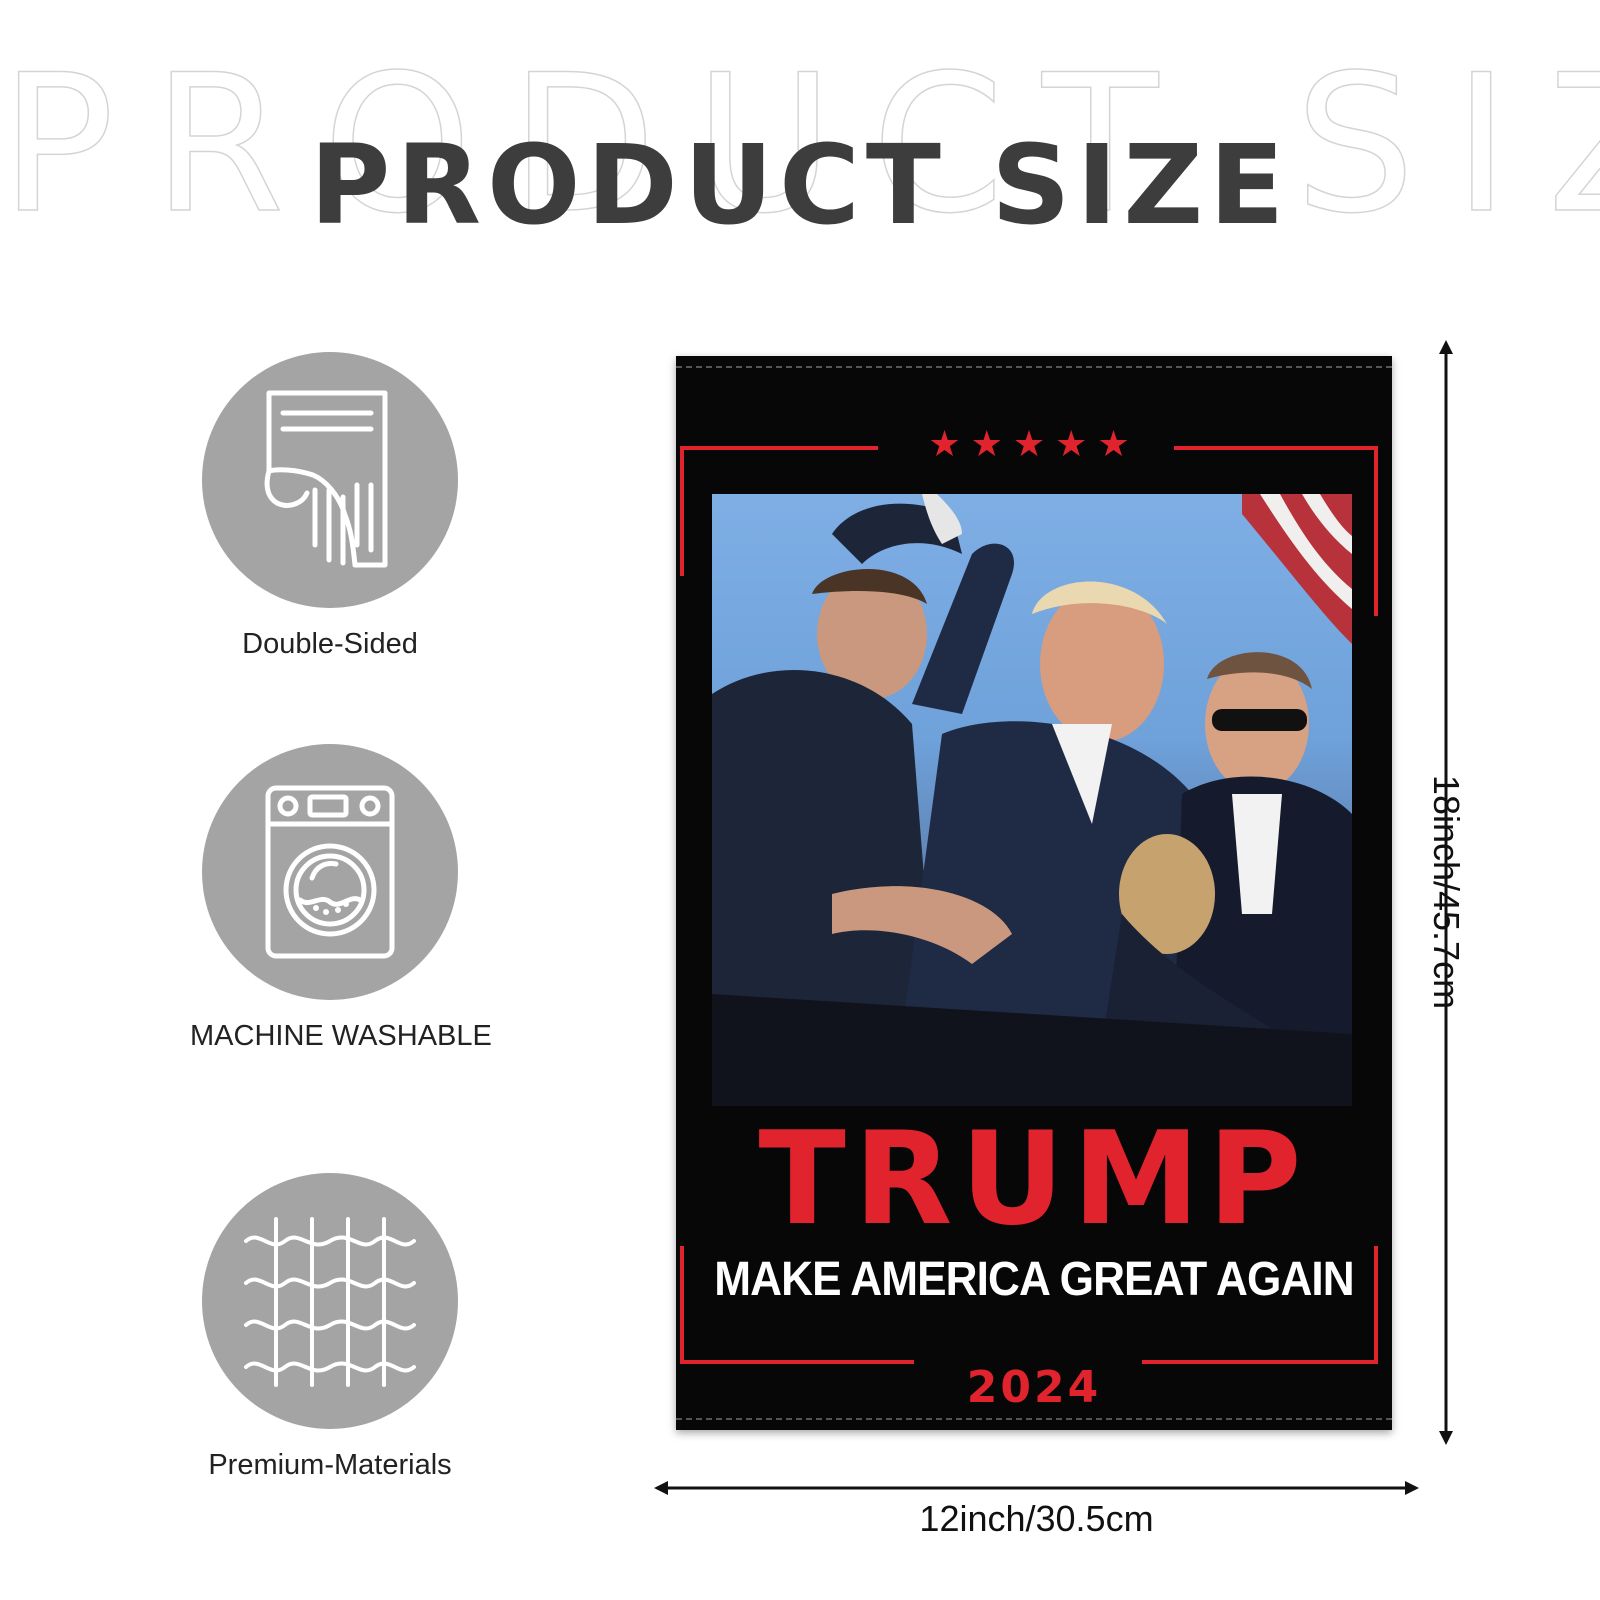 This screenshot has width=1600, height=1600. I want to click on feature-premium-materials: Premium-Materials, so click(330, 1327).